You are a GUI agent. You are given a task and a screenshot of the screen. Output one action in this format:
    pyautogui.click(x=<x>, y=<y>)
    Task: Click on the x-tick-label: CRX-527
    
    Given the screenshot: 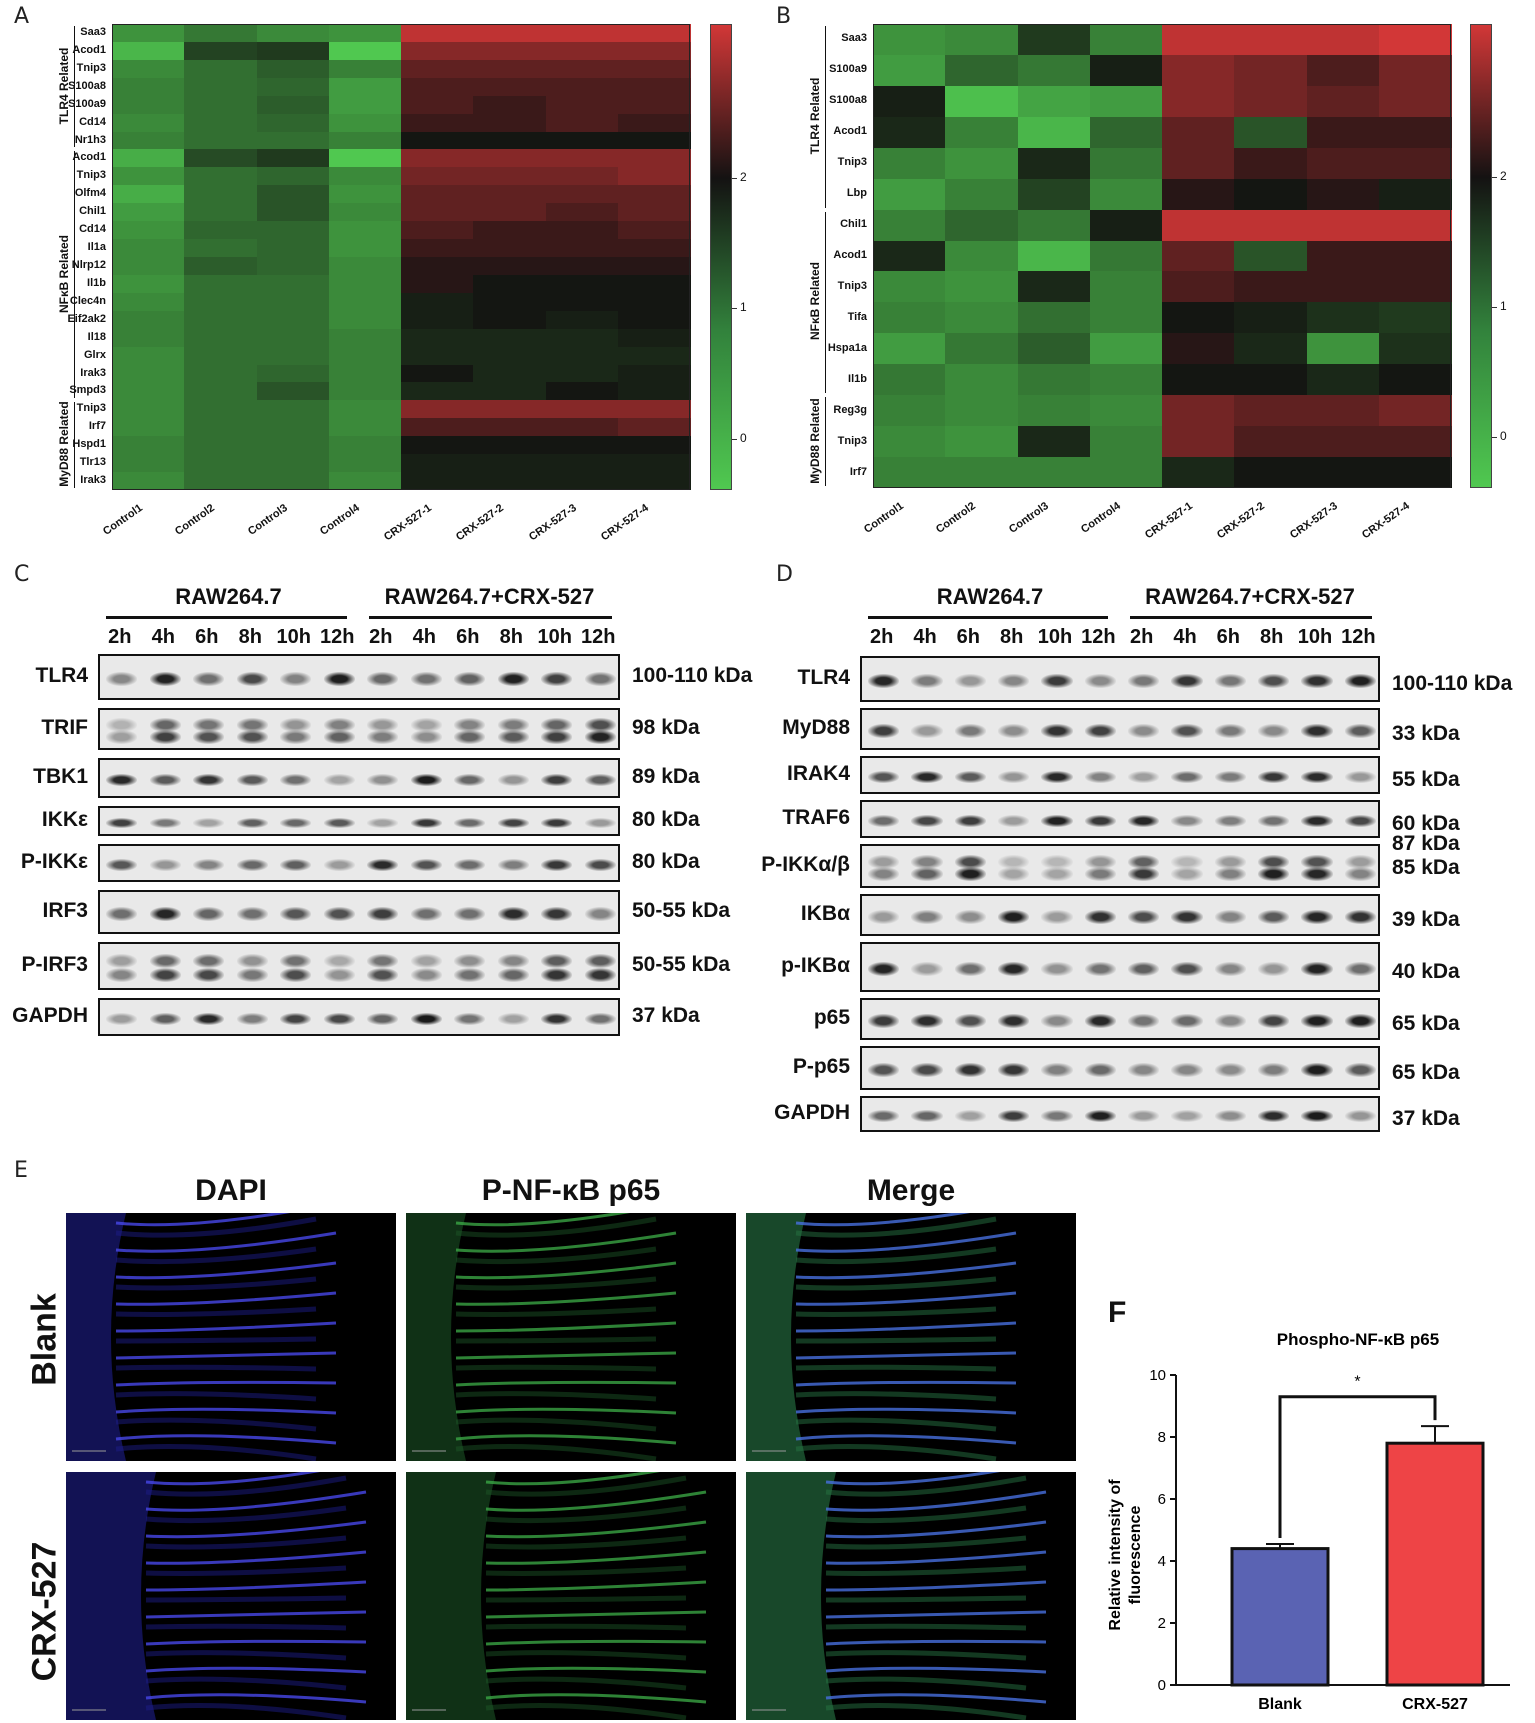 What is the action you would take?
    pyautogui.click(x=1435, y=1704)
    